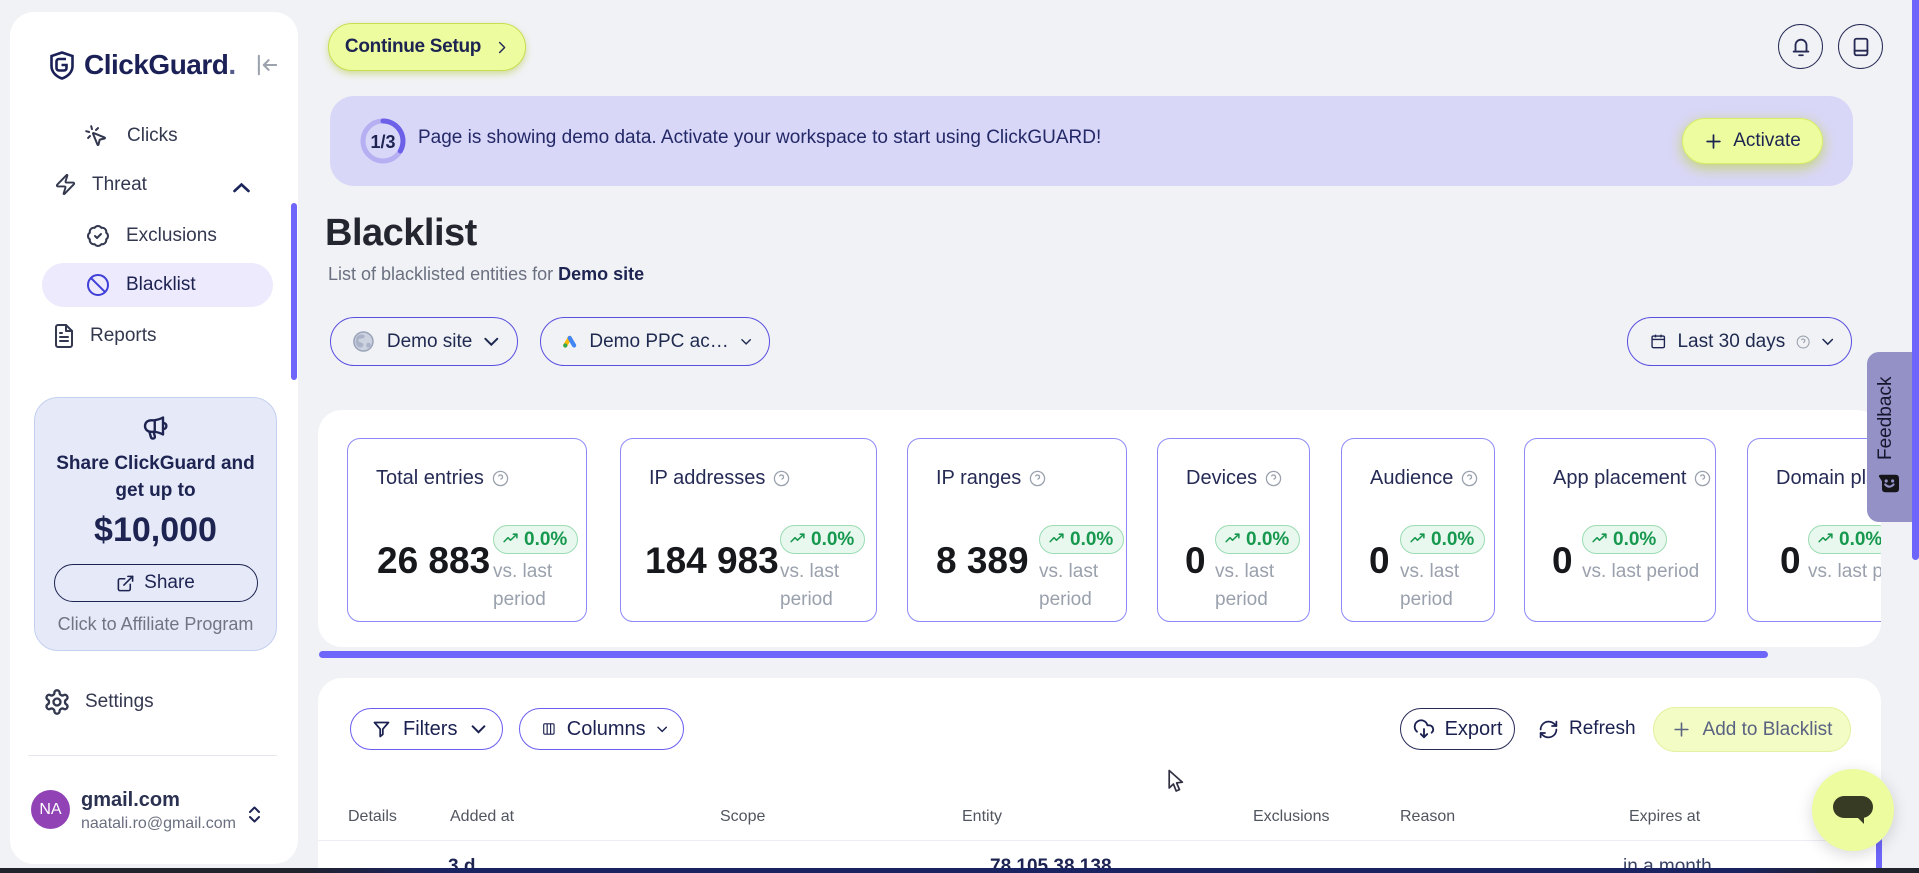 This screenshot has width=1919, height=873. I want to click on svg-text: 1/3, so click(382, 142).